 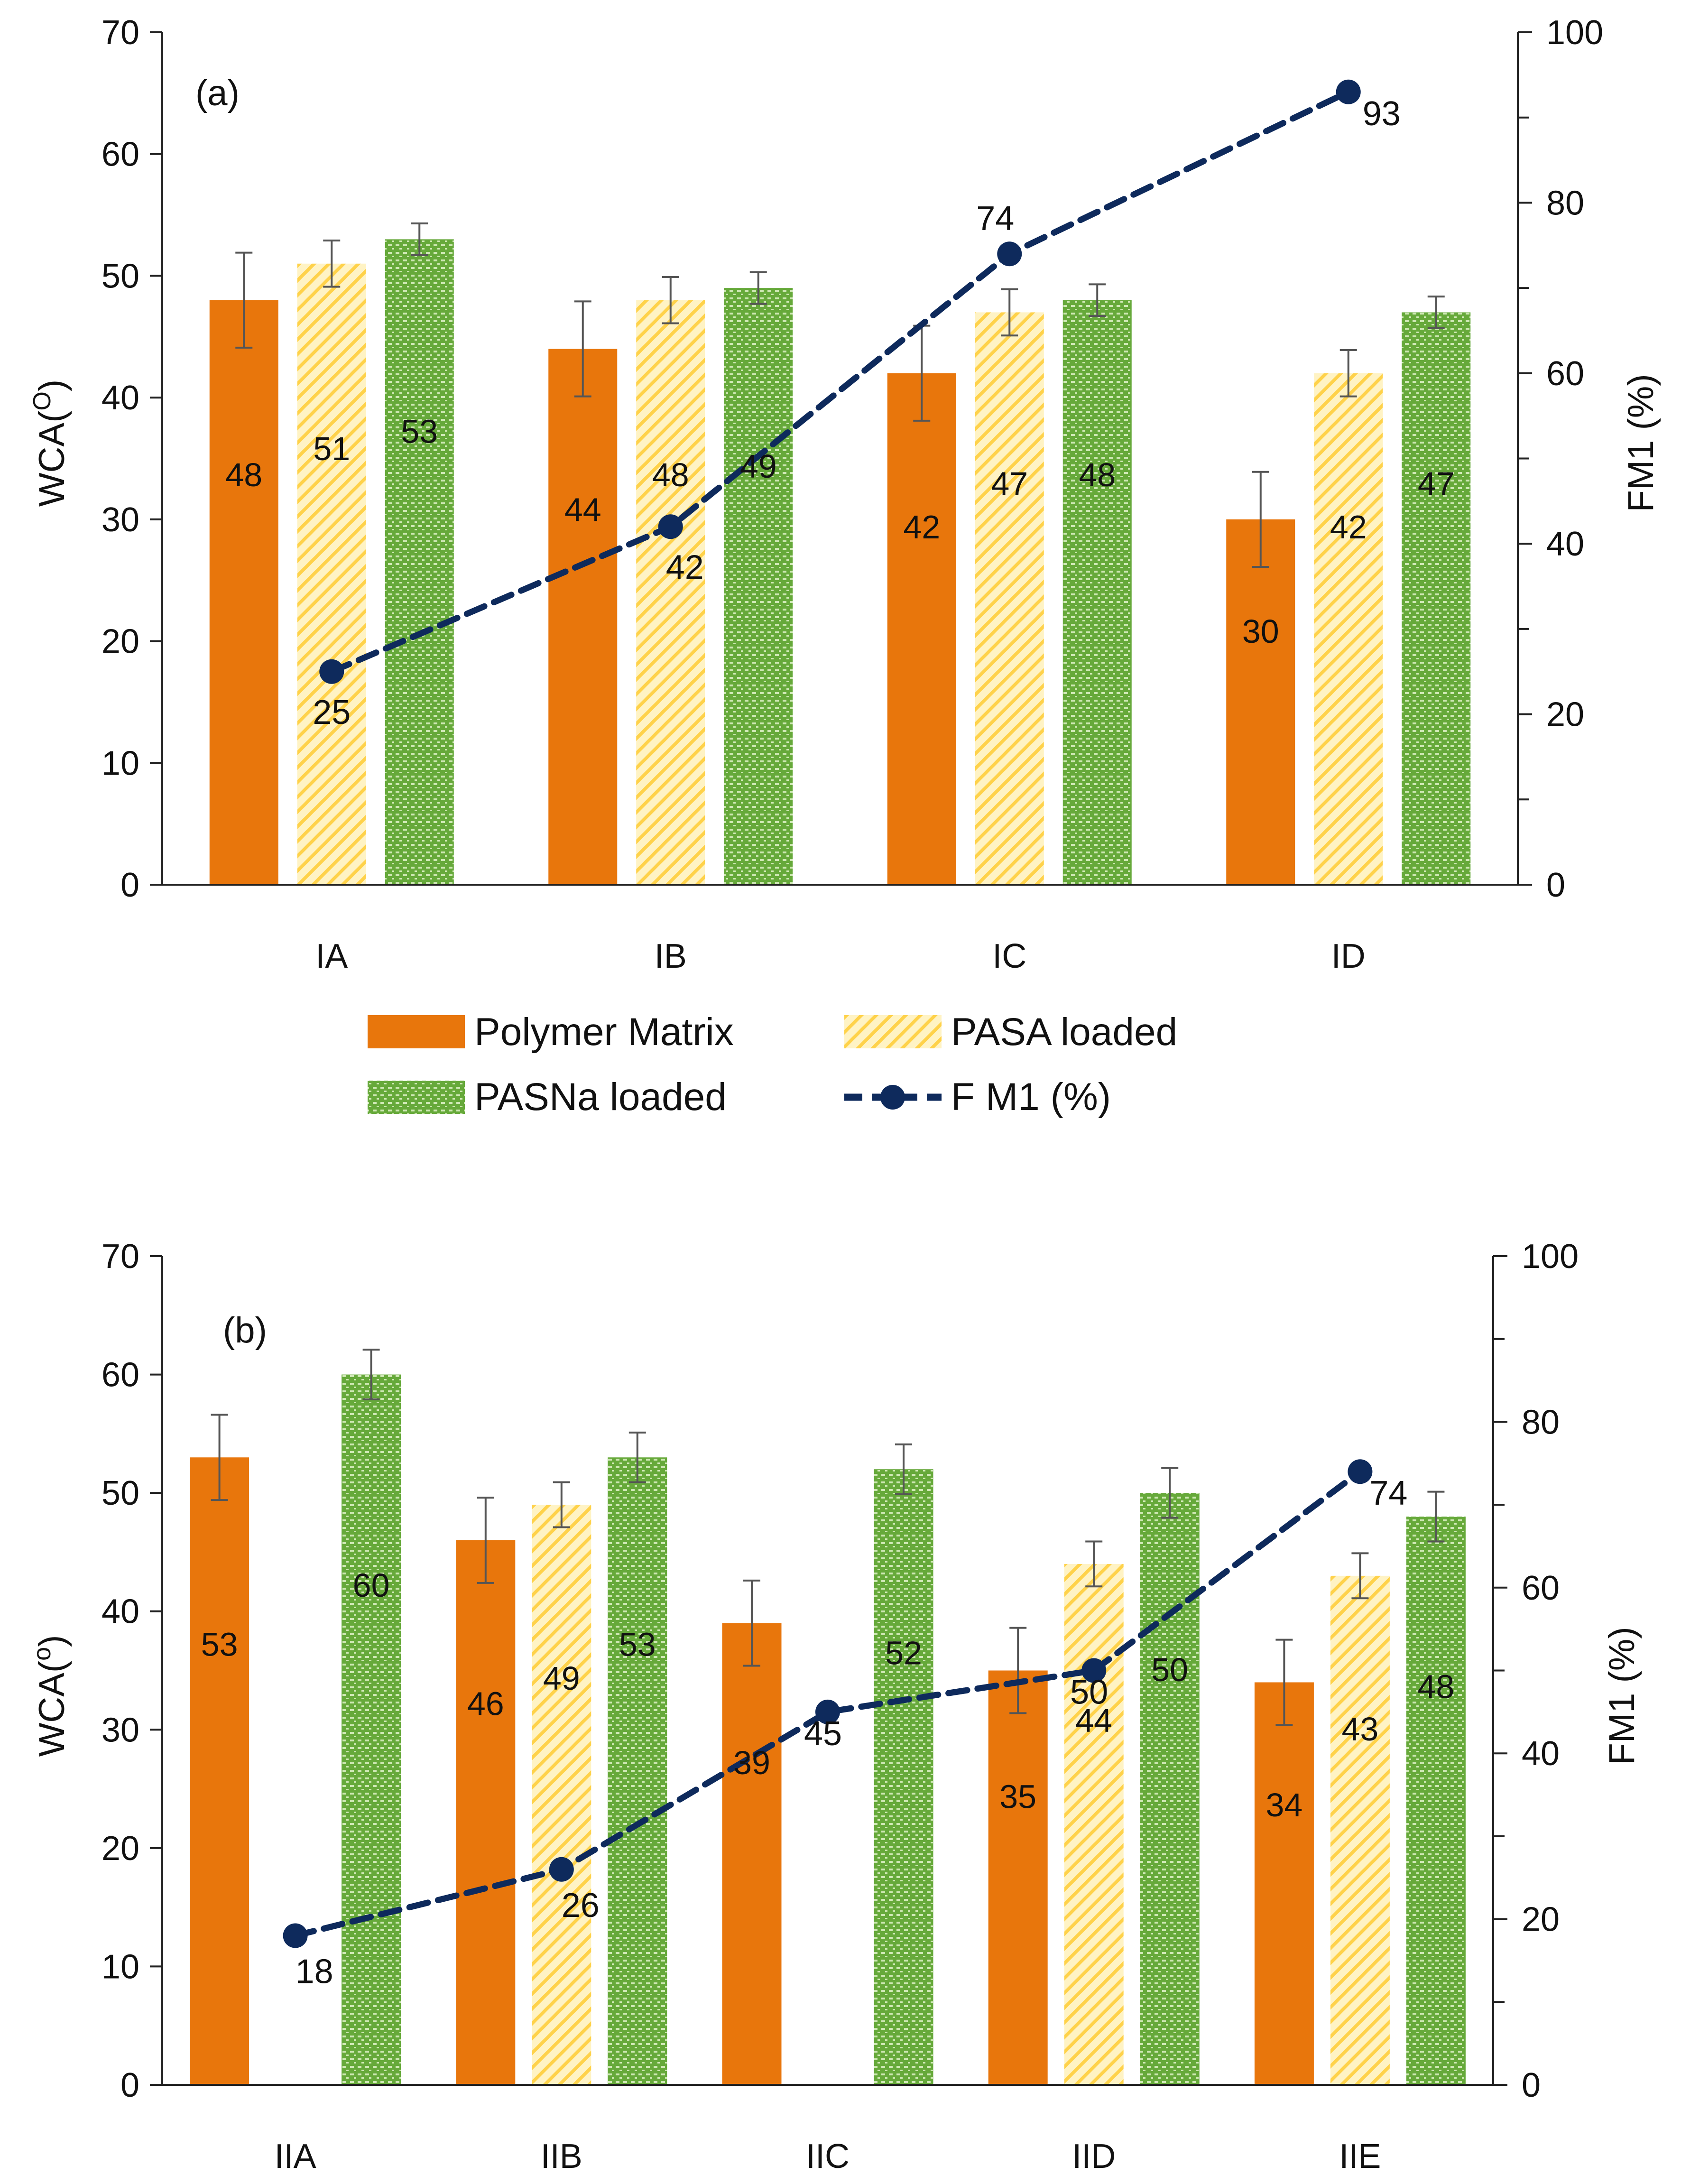 What do you see at coordinates (218, 93) in the screenshot?
I see `panel-label: (a)` at bounding box center [218, 93].